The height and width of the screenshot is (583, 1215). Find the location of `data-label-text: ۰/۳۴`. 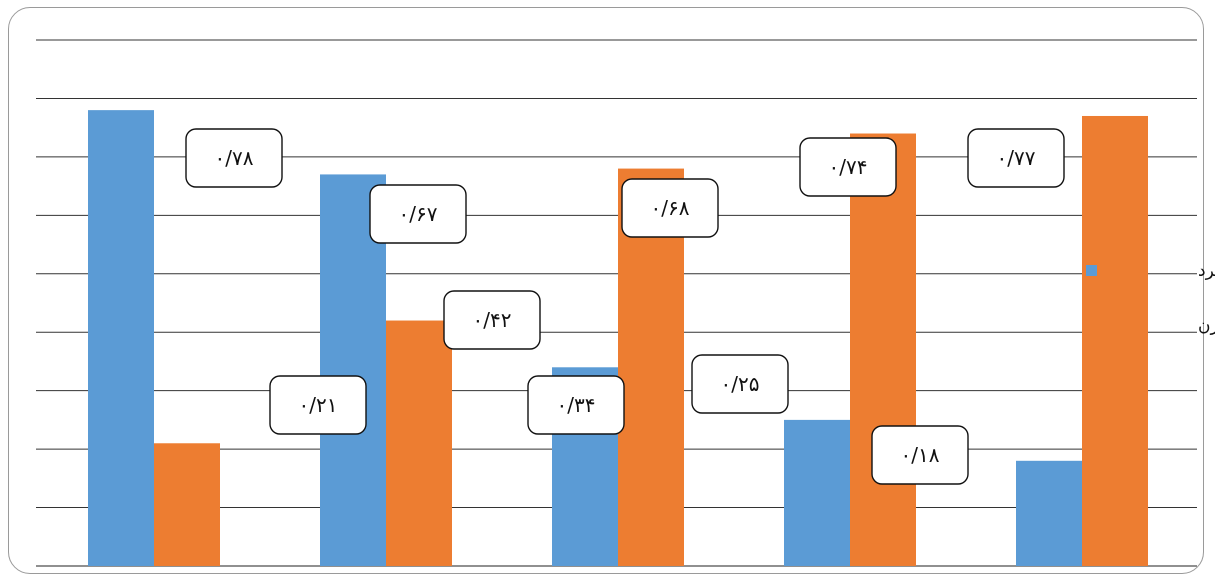

data-label-text: ۰/۳۴ is located at coordinates (576, 405).